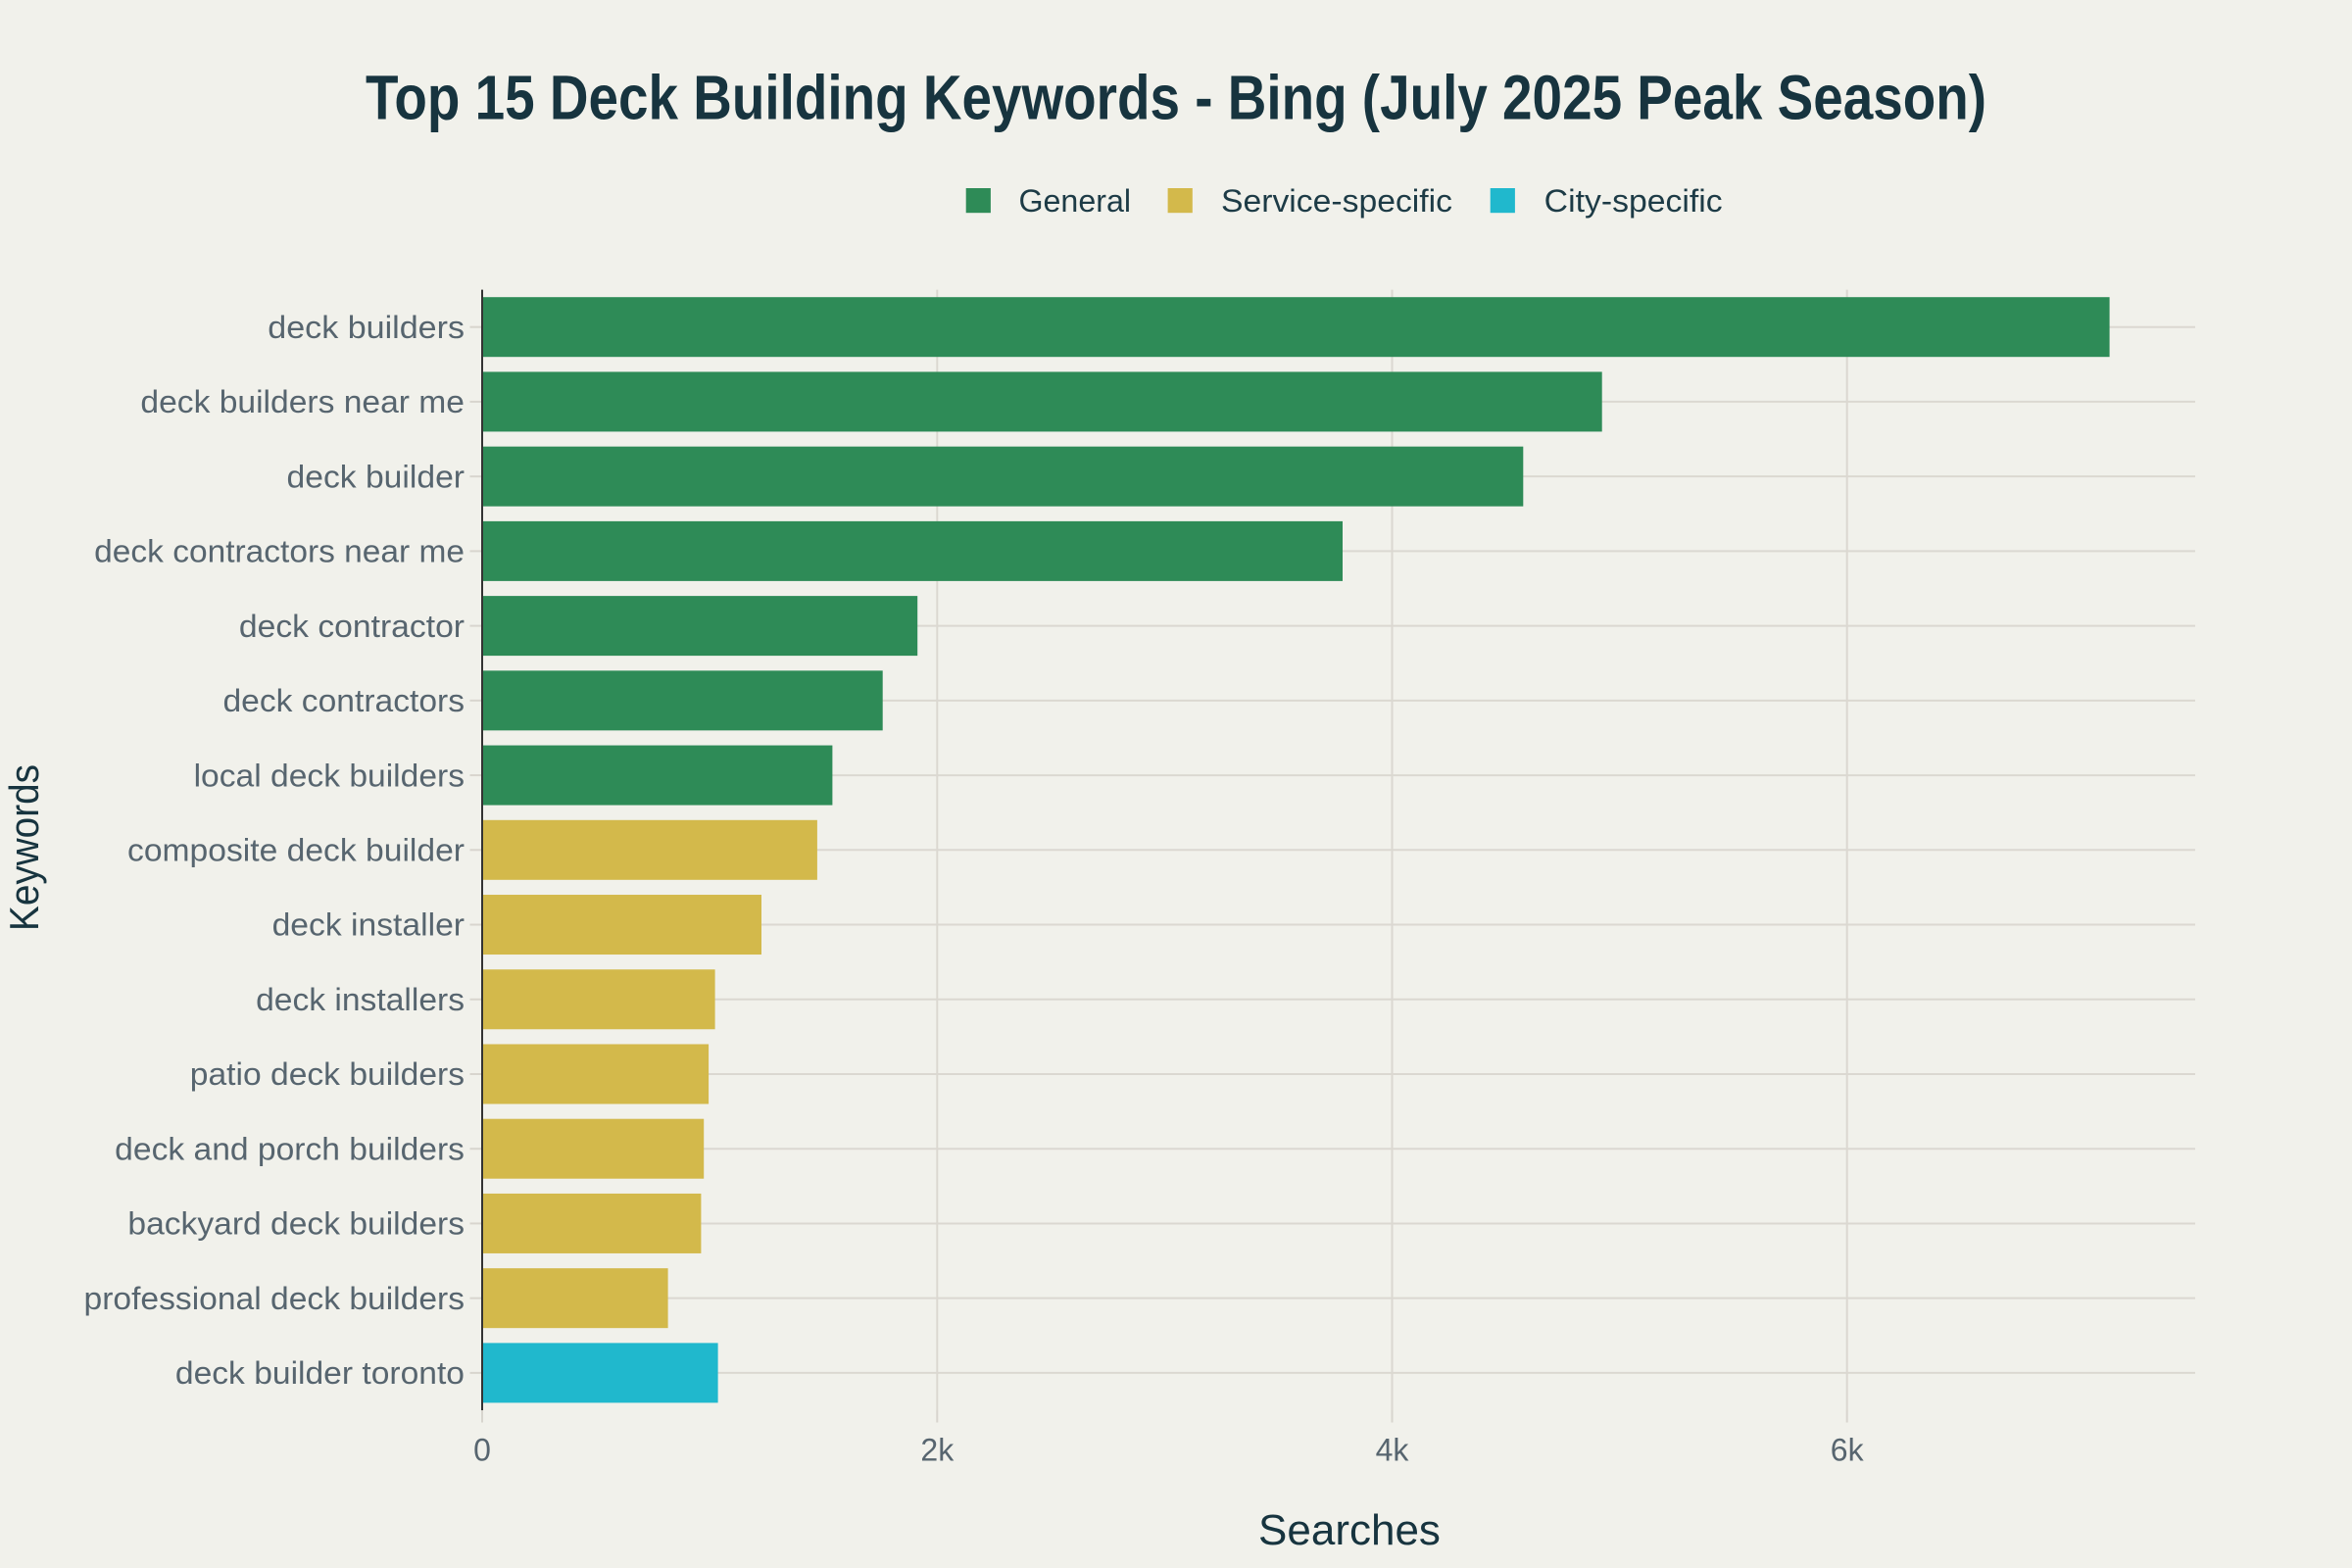 The width and height of the screenshot is (2352, 1568). I want to click on svg-text: Service-specific, so click(1336, 201).